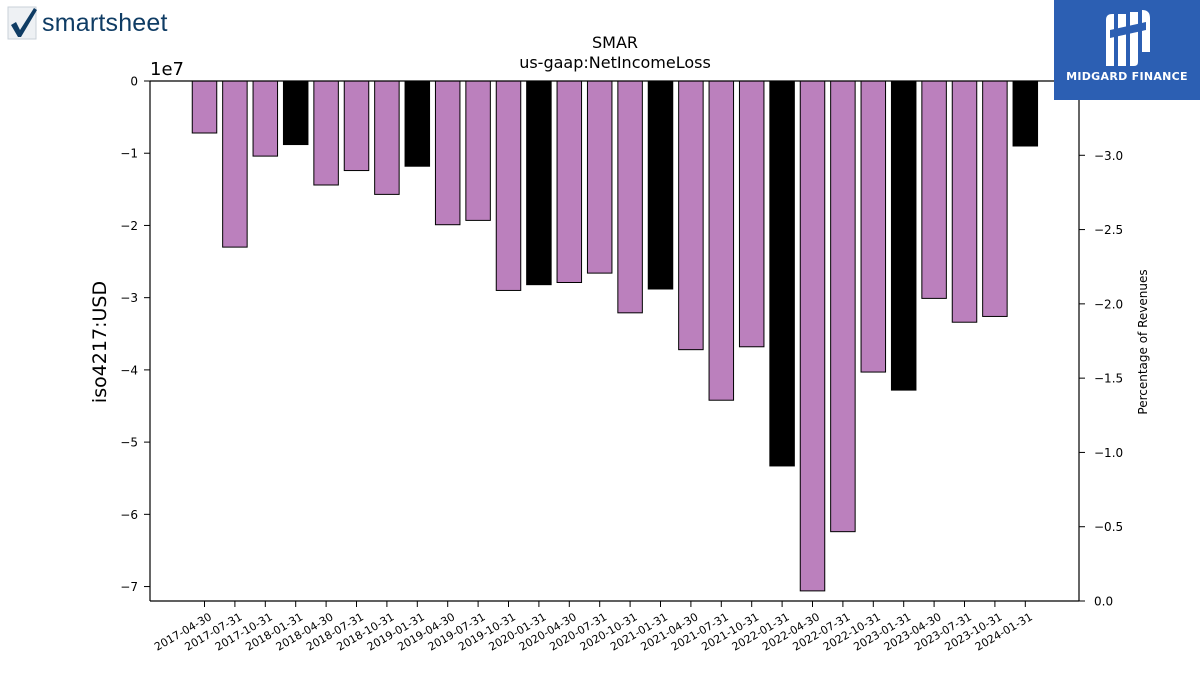 This screenshot has width=1200, height=675. What do you see at coordinates (1127, 76) in the screenshot?
I see `midgard-wordmark: MIDGARD FINANCE` at bounding box center [1127, 76].